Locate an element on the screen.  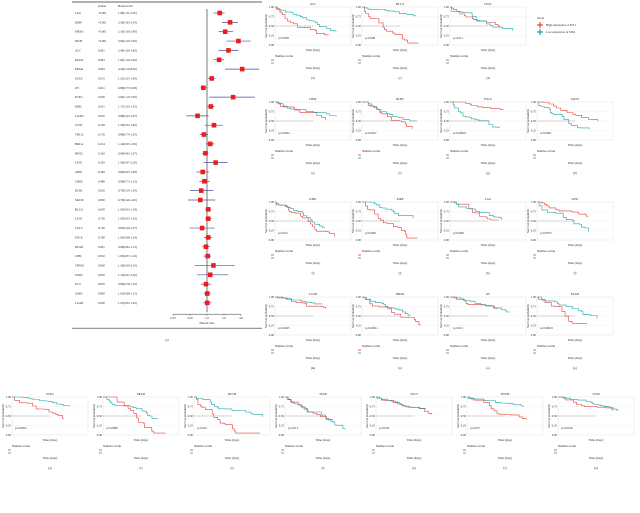
row-pvalue: 0.214 is located at coordinates (101, 144).